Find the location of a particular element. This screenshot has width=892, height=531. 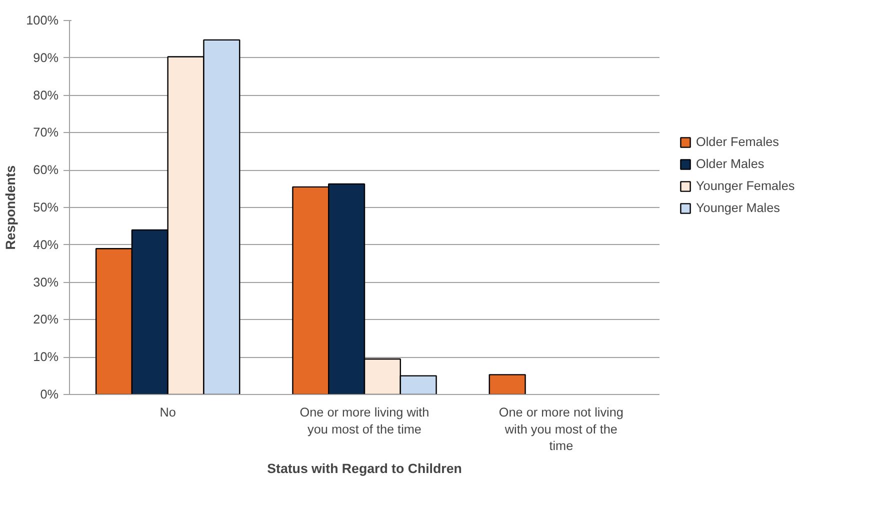

y-tick-label: 60% is located at coordinates (46, 170).